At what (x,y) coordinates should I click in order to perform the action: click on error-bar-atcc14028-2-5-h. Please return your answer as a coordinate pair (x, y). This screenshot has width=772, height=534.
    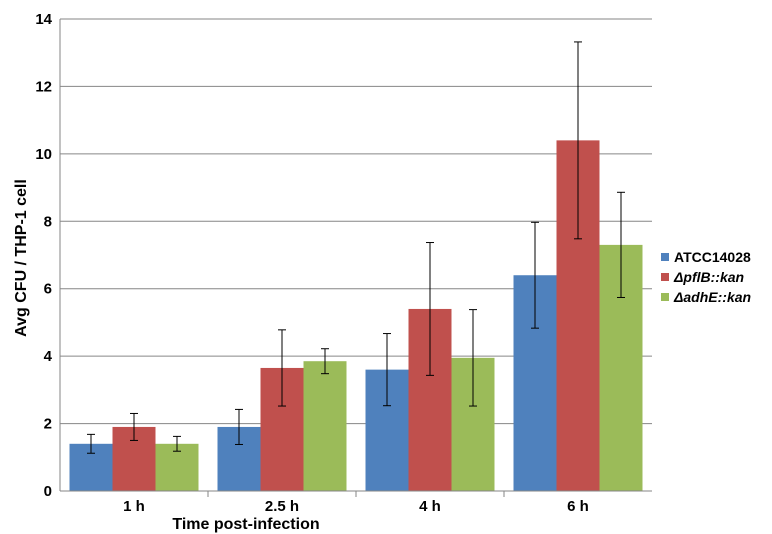
    Looking at the image, I should click on (239, 426).